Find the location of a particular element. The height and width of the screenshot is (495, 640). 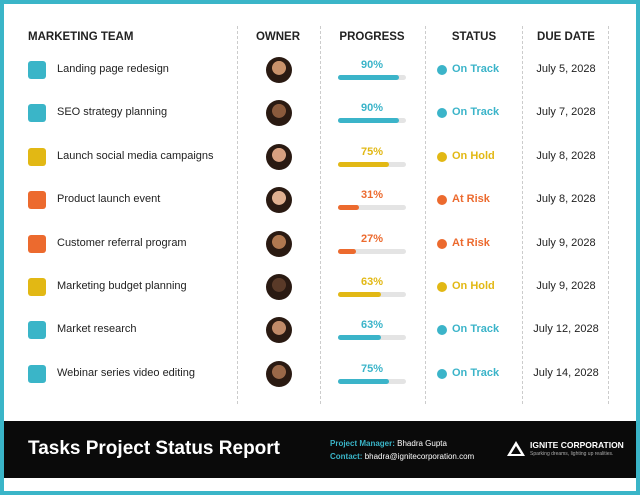

value: Bhadra Gupta is located at coordinates (422, 443).